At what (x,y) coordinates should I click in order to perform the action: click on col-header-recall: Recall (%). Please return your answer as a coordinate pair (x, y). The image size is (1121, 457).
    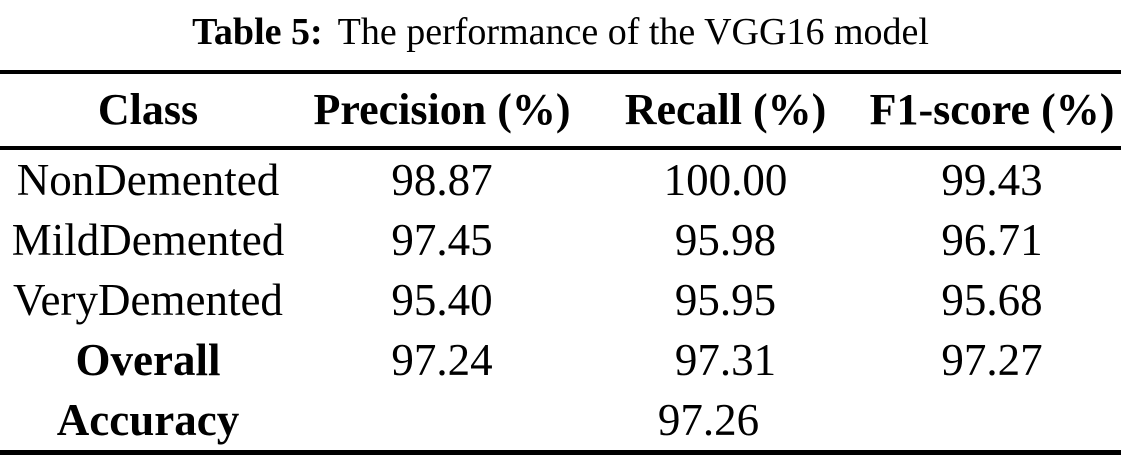
    Looking at the image, I should click on (725, 111).